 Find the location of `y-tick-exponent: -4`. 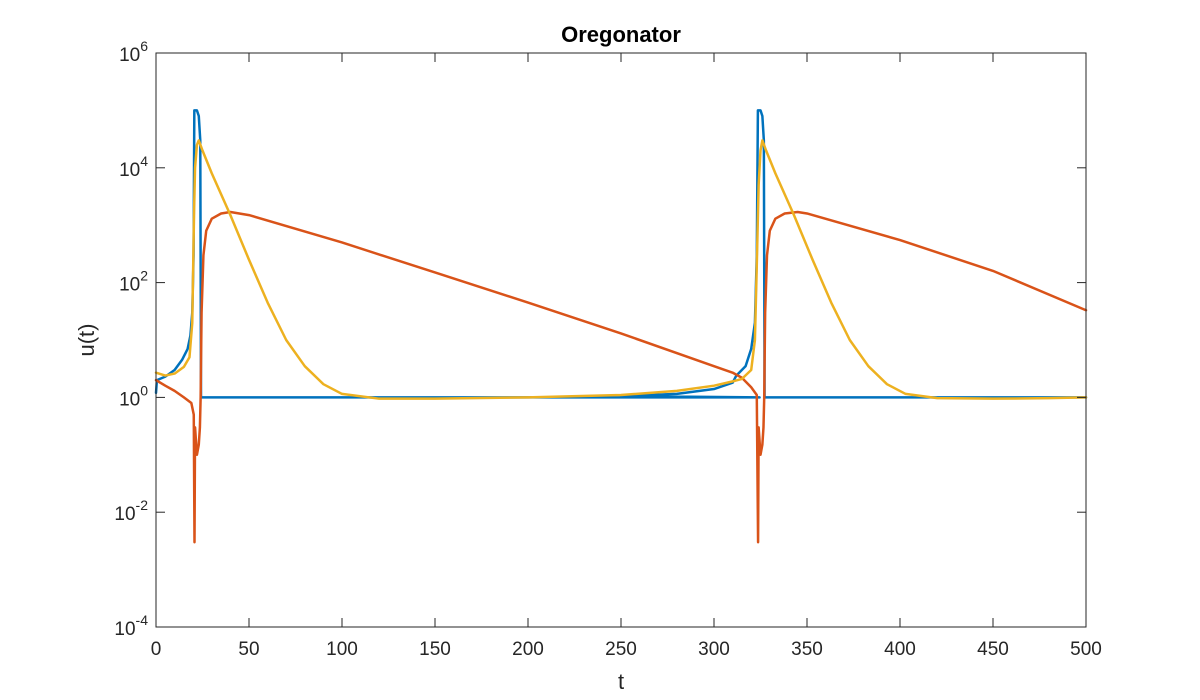

y-tick-exponent: -4 is located at coordinates (142, 620).